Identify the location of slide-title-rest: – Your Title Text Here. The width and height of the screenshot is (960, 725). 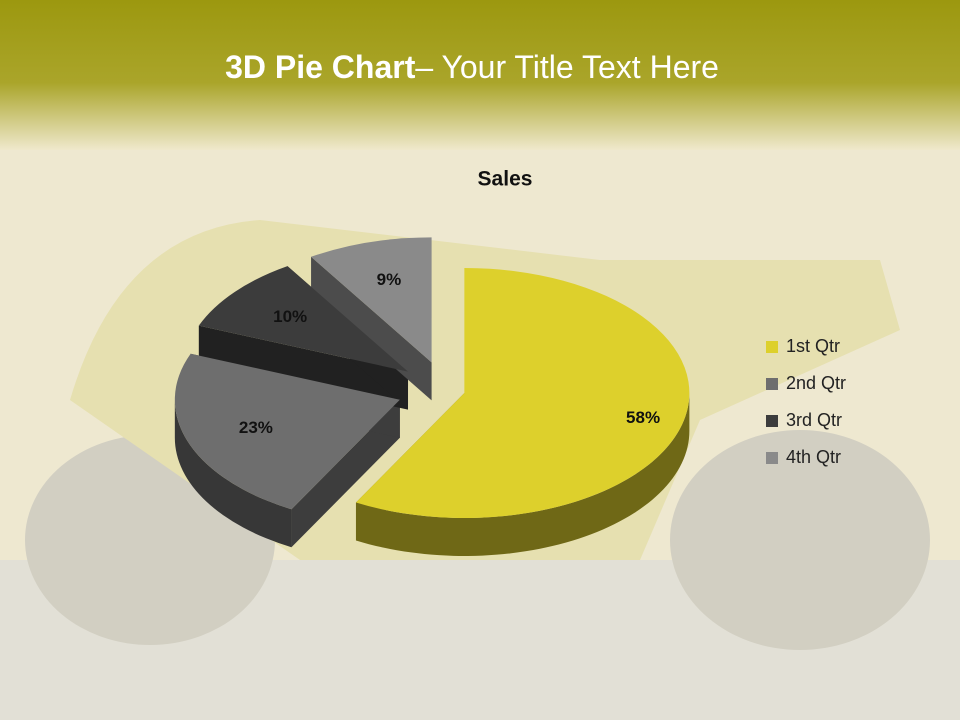
(567, 67).